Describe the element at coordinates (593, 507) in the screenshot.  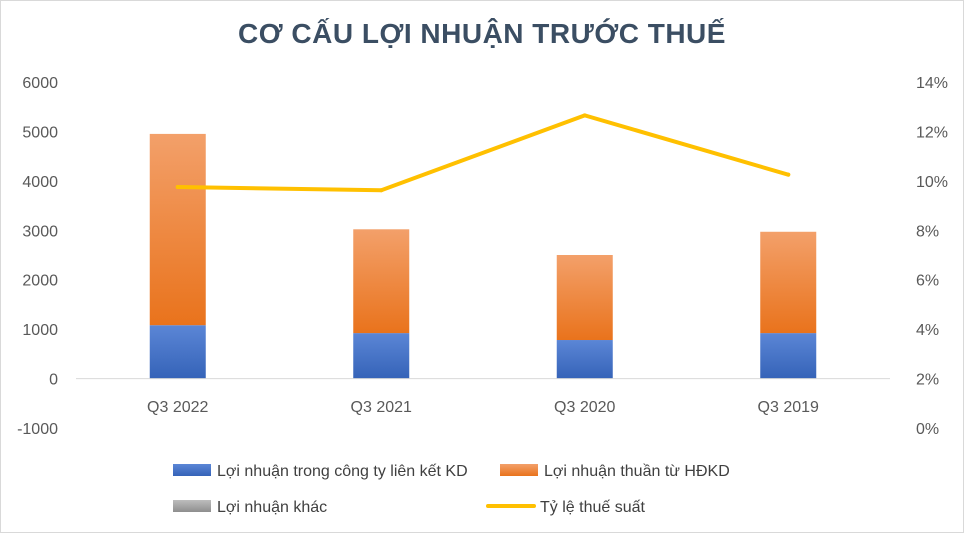
I see `legend-label: Tỷ lệ thuế suất` at that location.